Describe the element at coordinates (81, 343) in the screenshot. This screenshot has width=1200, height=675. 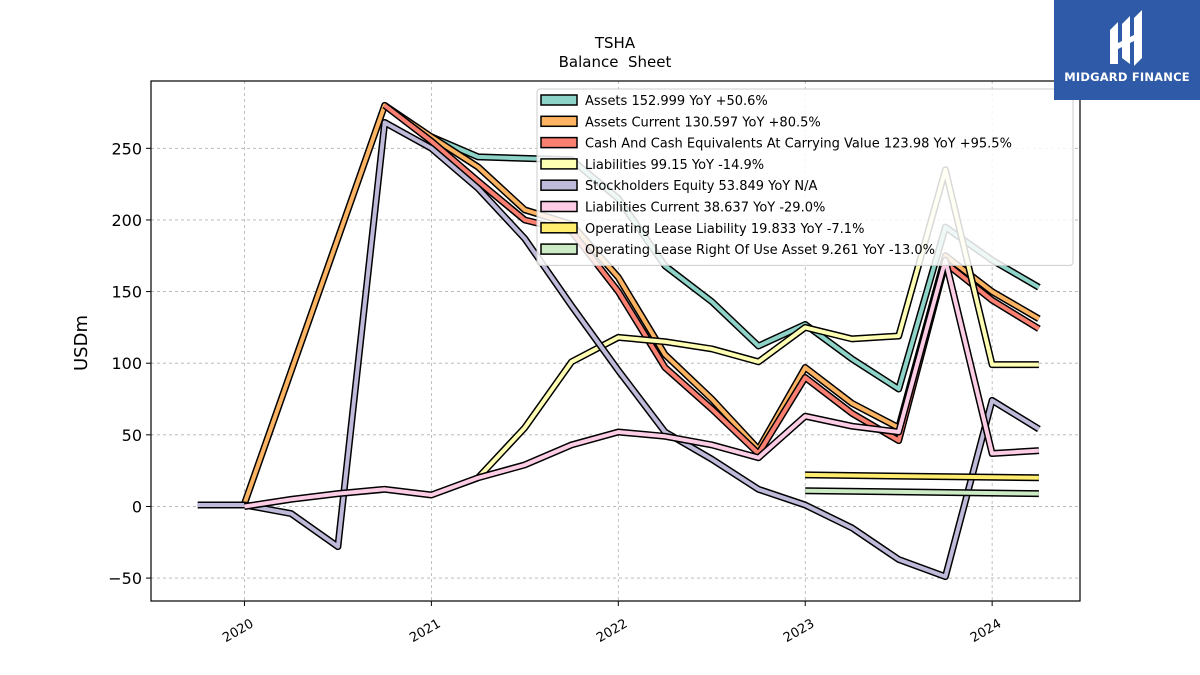
I see `y-axis-label: USDm` at that location.